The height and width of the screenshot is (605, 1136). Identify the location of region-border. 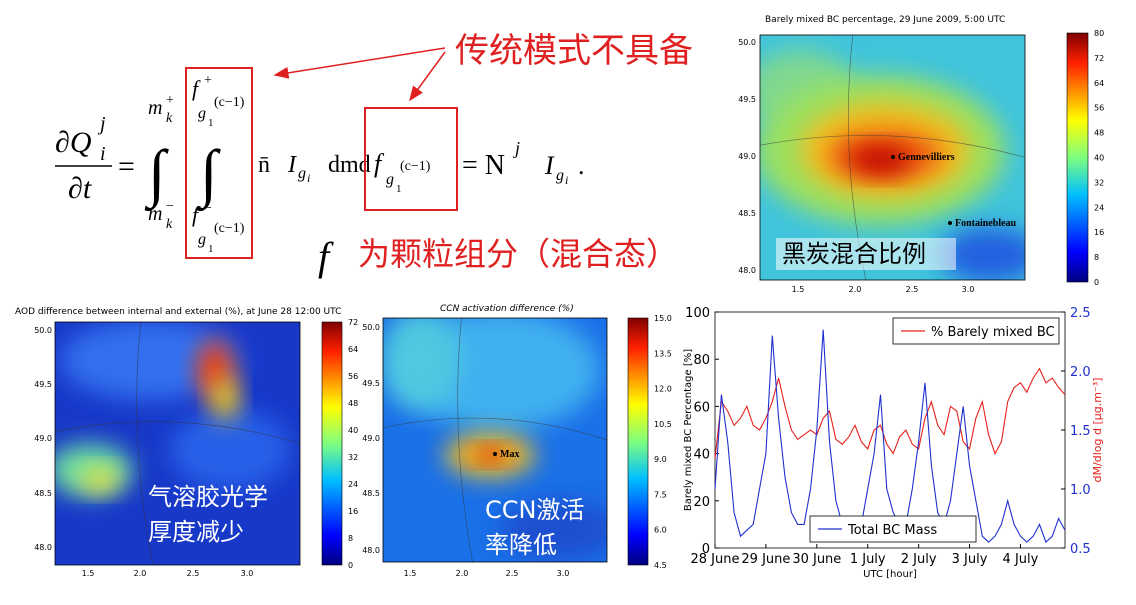
(495, 440).